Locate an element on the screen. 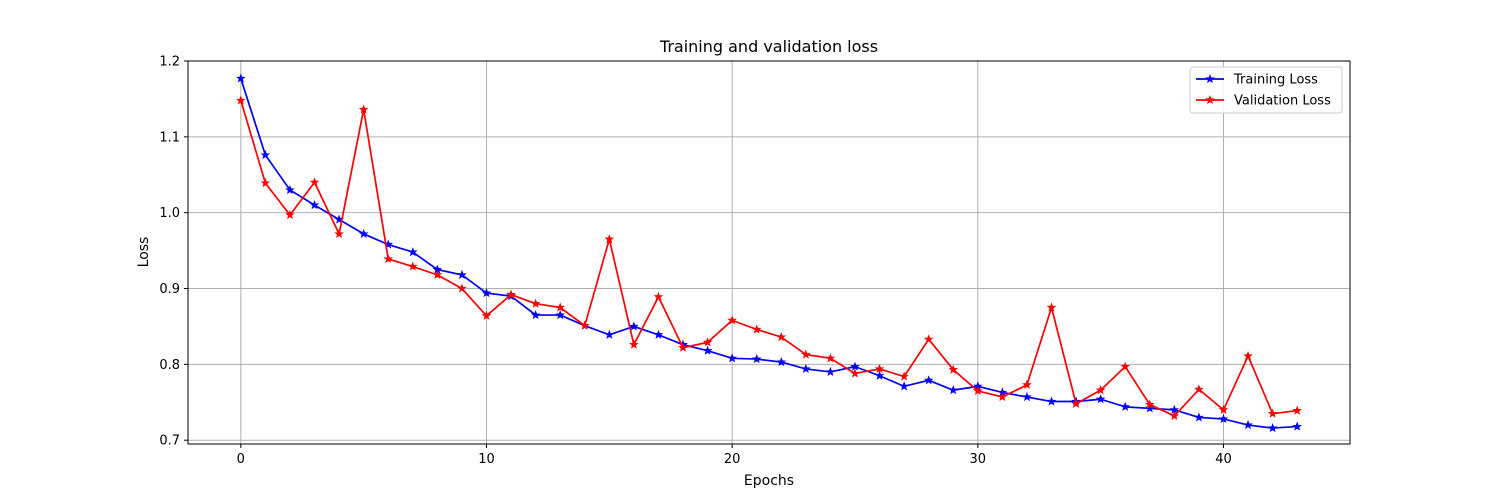 Image resolution: width=1500 pixels, height=500 pixels. y-tick-label: 0.8 is located at coordinates (169, 365).